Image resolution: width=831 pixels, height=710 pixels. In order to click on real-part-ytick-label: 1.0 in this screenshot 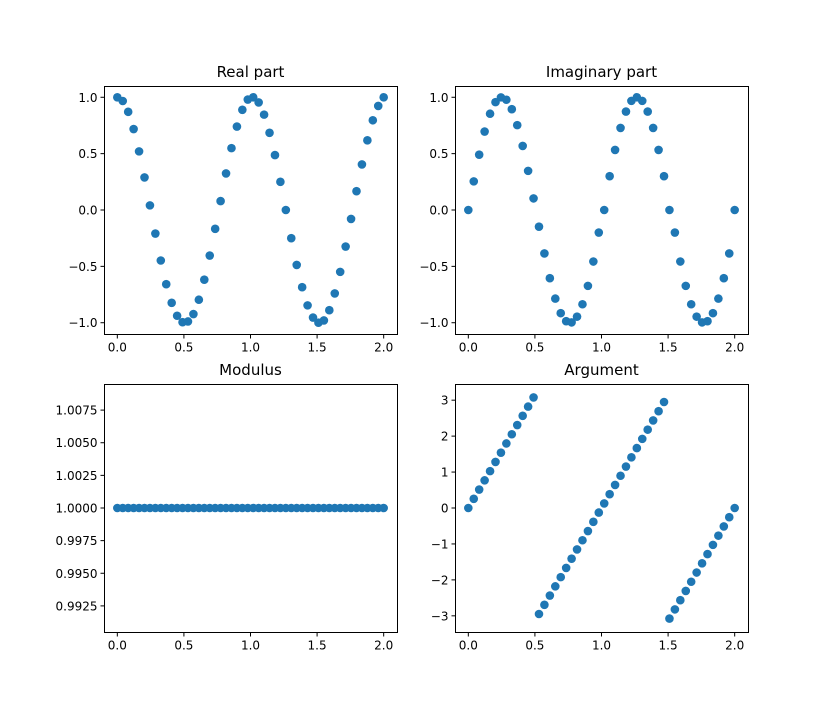, I will do `click(87, 98)`.